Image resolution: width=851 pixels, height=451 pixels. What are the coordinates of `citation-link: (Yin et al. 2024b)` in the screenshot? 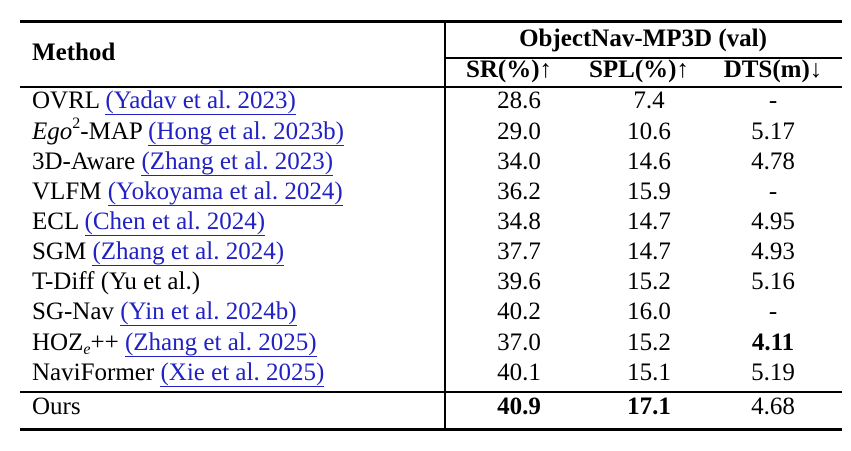 It's located at (208, 312).